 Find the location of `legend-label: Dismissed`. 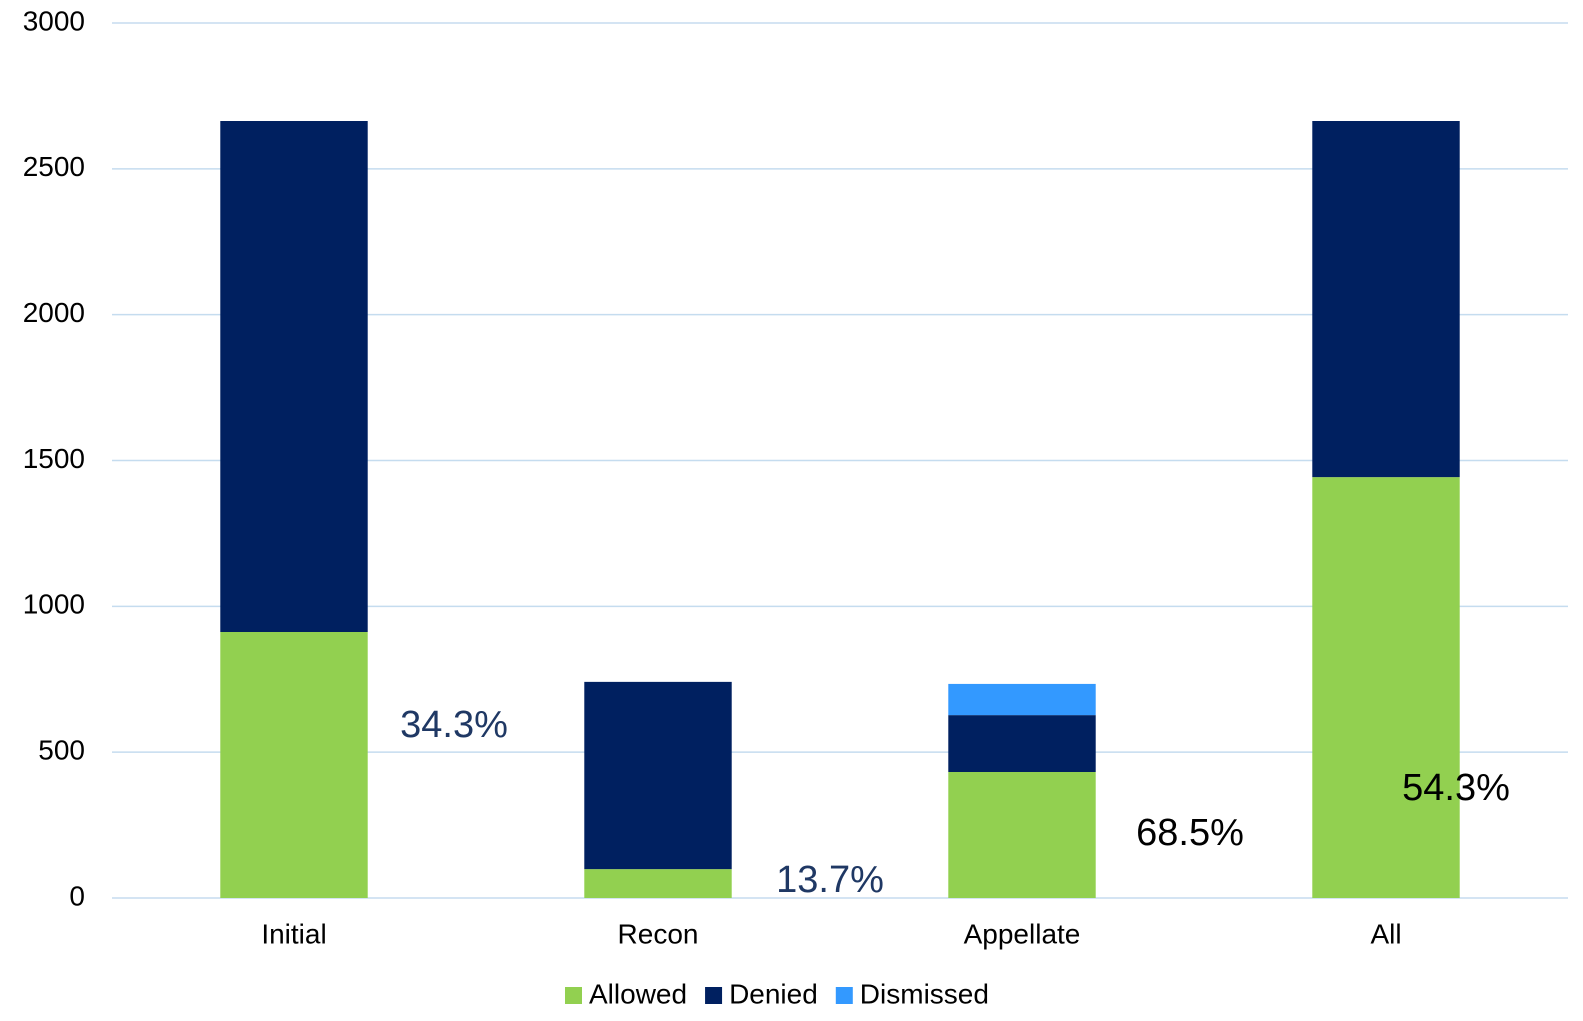

legend-label: Dismissed is located at coordinates (924, 993).